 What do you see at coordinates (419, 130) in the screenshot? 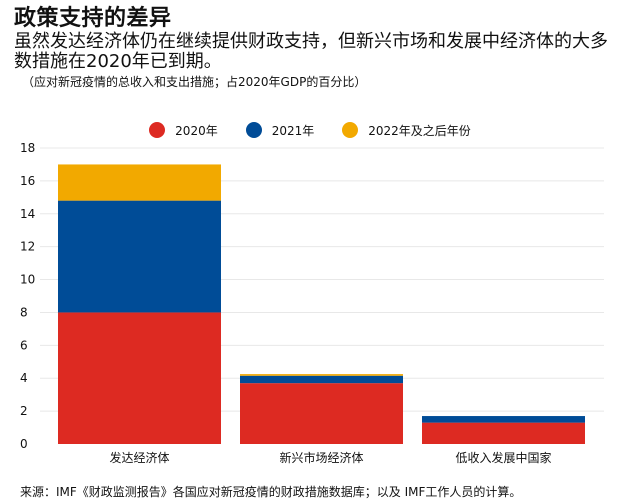
I see `legend-label-2022: 2022年及之后年份` at bounding box center [419, 130].